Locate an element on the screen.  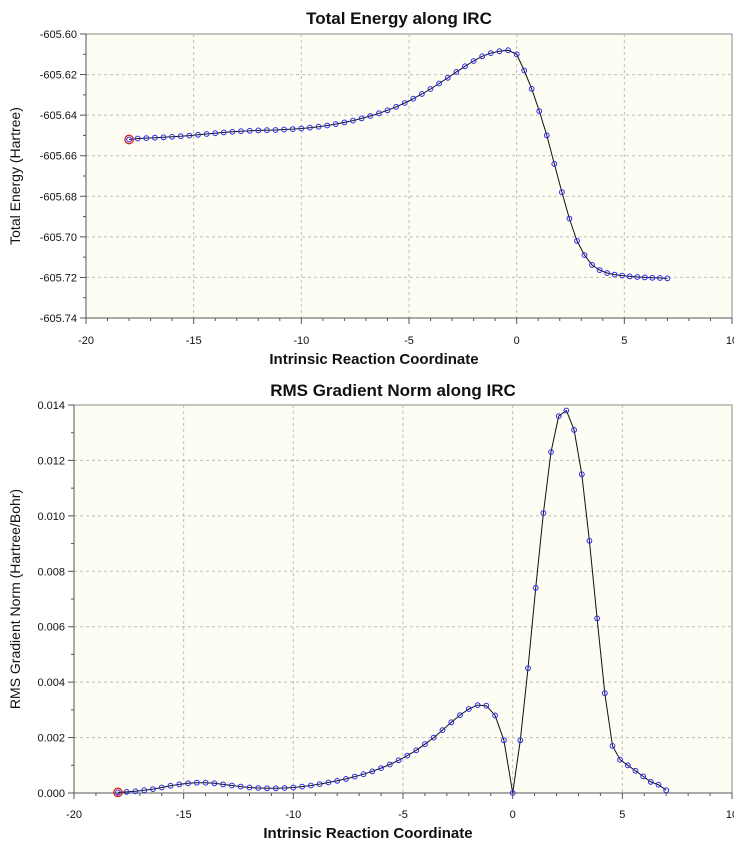
start-point-marker is located at coordinates (129, 139).